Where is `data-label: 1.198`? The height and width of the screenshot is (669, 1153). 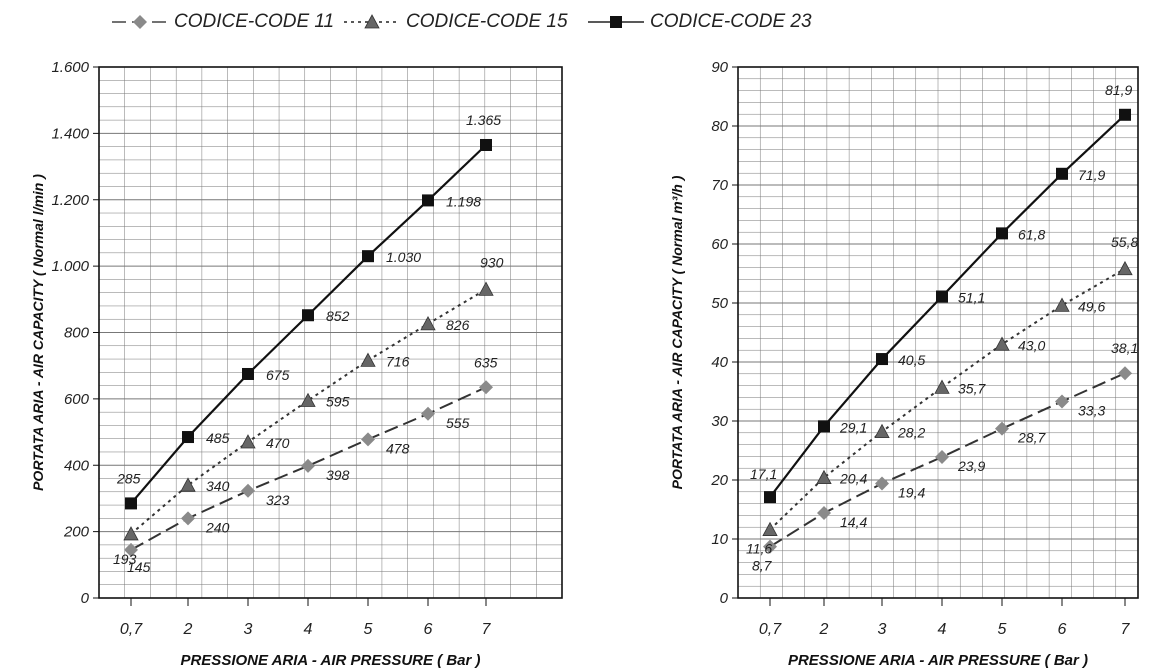 data-label: 1.198 is located at coordinates (463, 201).